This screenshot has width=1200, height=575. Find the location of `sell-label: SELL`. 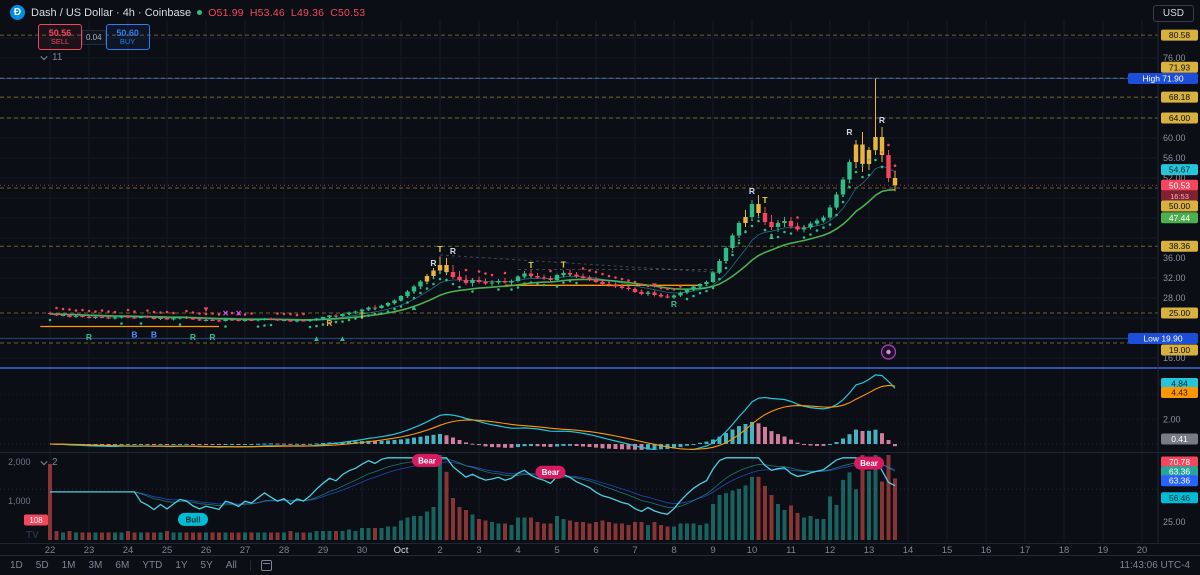

sell-label: SELL is located at coordinates (60, 41).